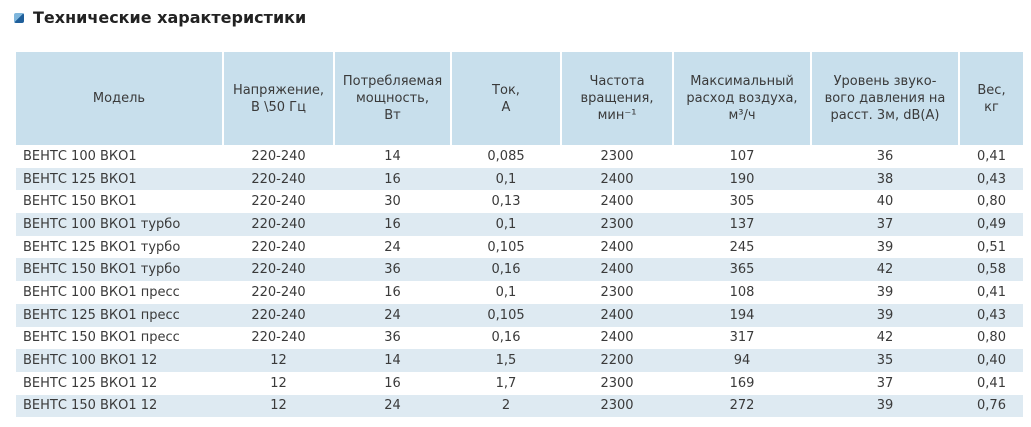 This screenshot has height=427, width=1031. I want to click on title-text: Технические характеристики, so click(170, 17).